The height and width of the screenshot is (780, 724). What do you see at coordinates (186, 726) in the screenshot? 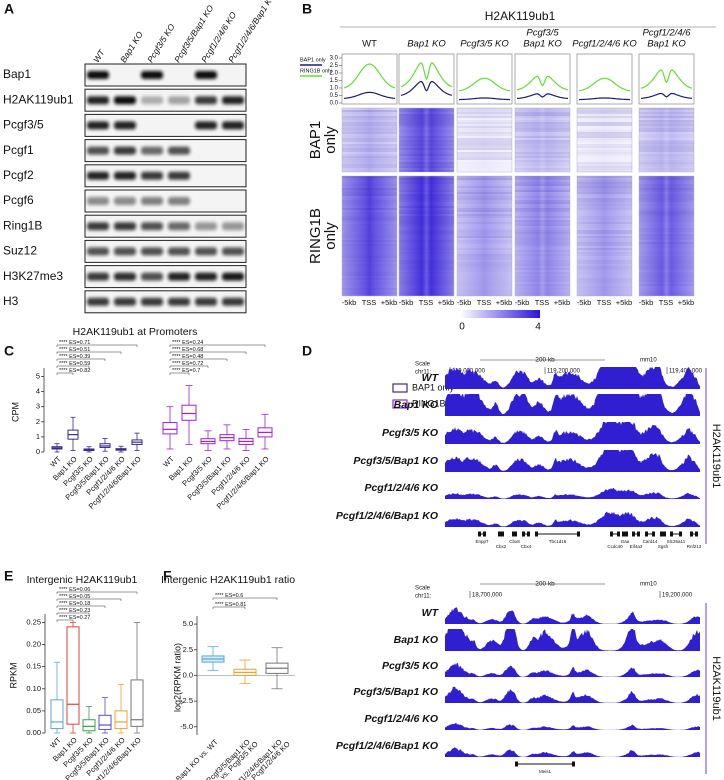
I see `y-tick-label: -5.0` at bounding box center [186, 726].